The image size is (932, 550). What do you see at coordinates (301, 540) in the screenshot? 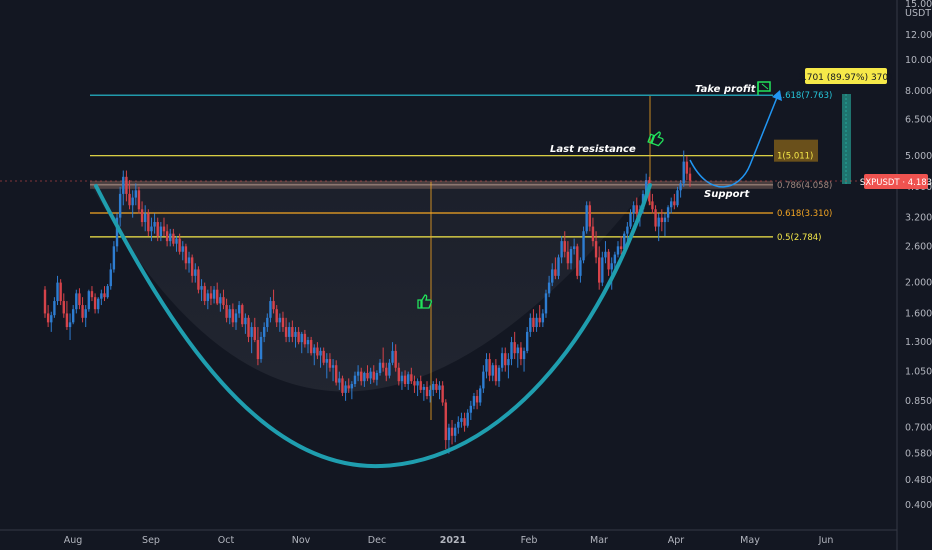
I see `time-tick-label: Nov` at bounding box center [301, 540].